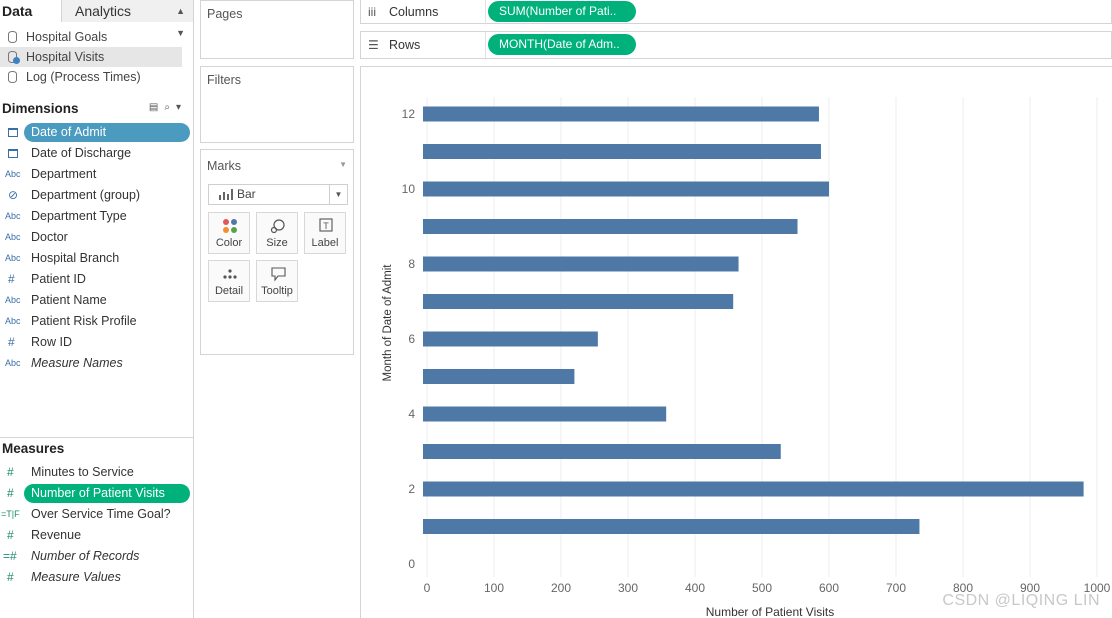 The image size is (1112, 618). Describe the element at coordinates (30, 11) in the screenshot. I see `tab-data: Data` at that location.